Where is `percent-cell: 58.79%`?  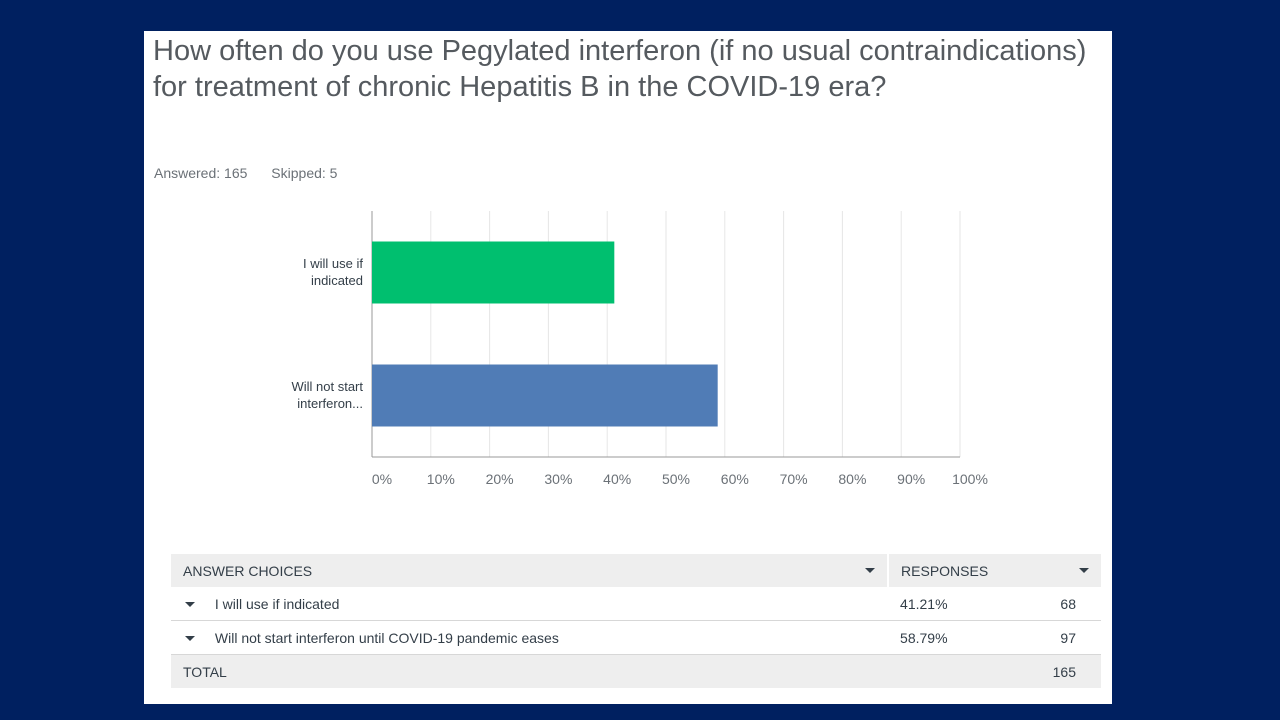 percent-cell: 58.79% is located at coordinates (964, 637).